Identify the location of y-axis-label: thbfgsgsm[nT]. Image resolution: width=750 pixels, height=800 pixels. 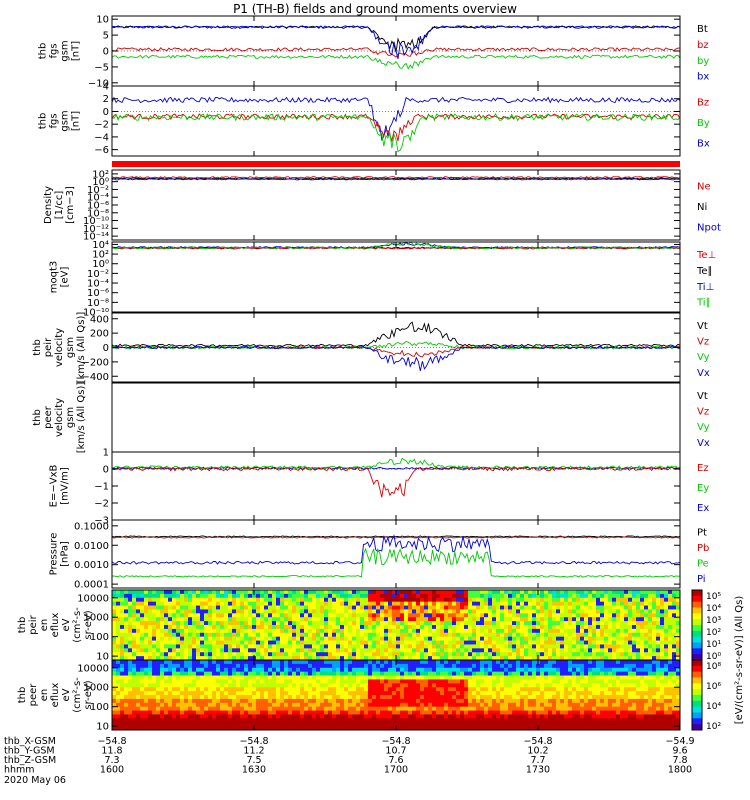
(60, 50).